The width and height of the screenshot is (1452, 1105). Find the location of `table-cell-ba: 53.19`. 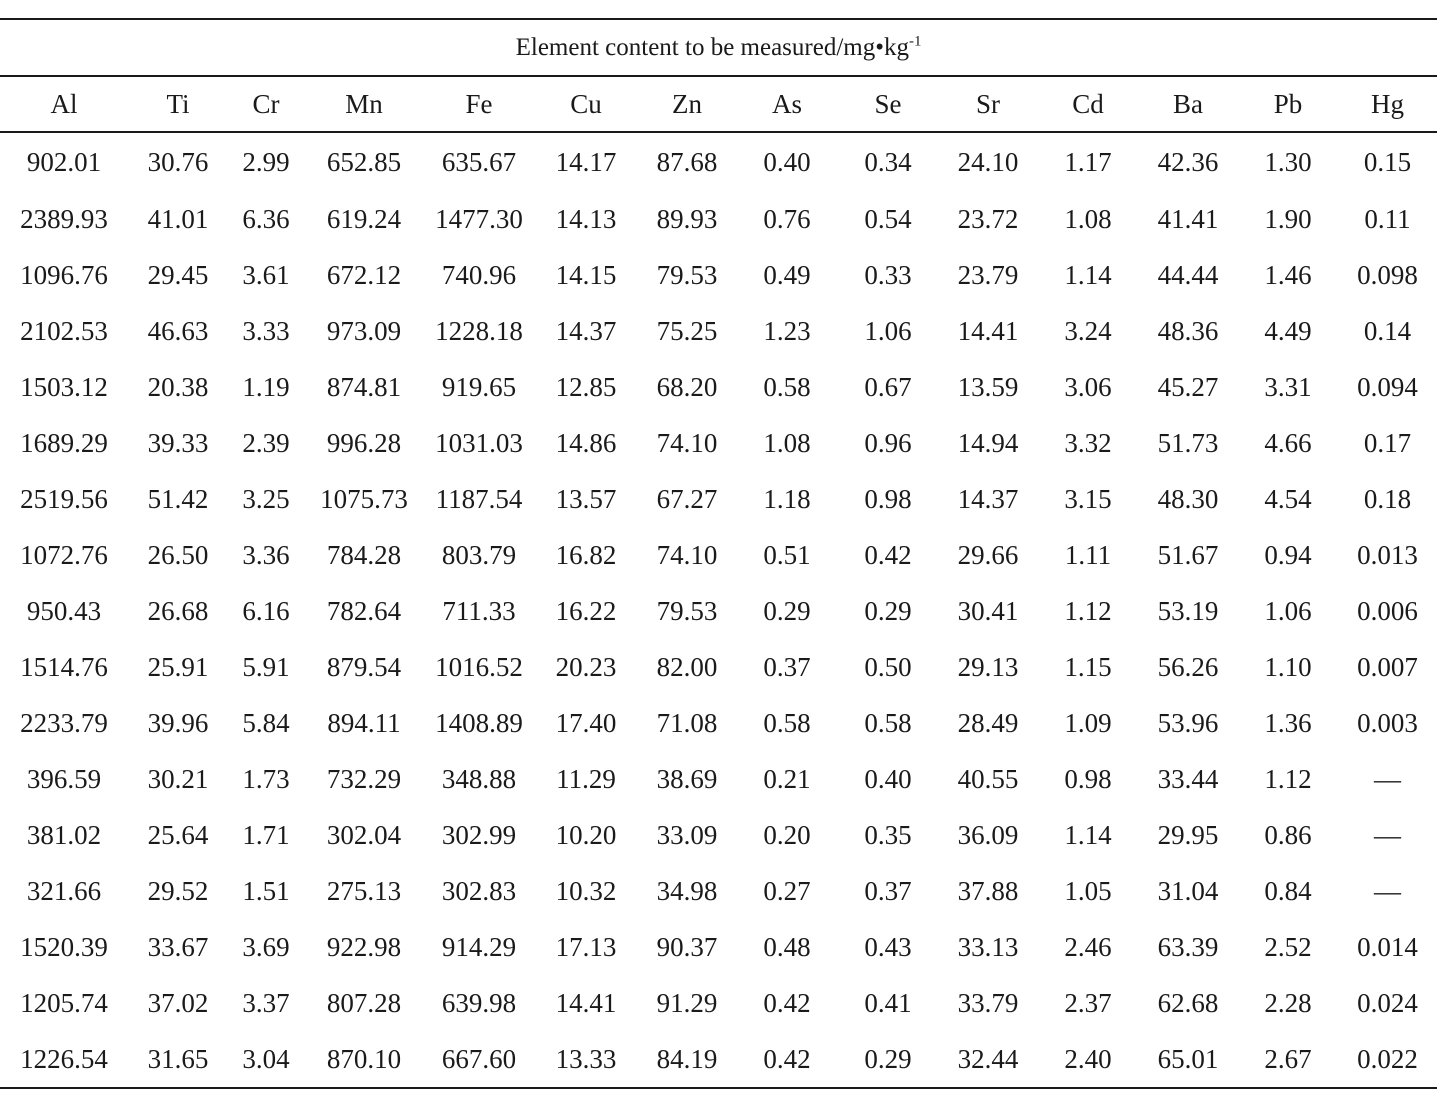

table-cell-ba: 53.19 is located at coordinates (1188, 610).